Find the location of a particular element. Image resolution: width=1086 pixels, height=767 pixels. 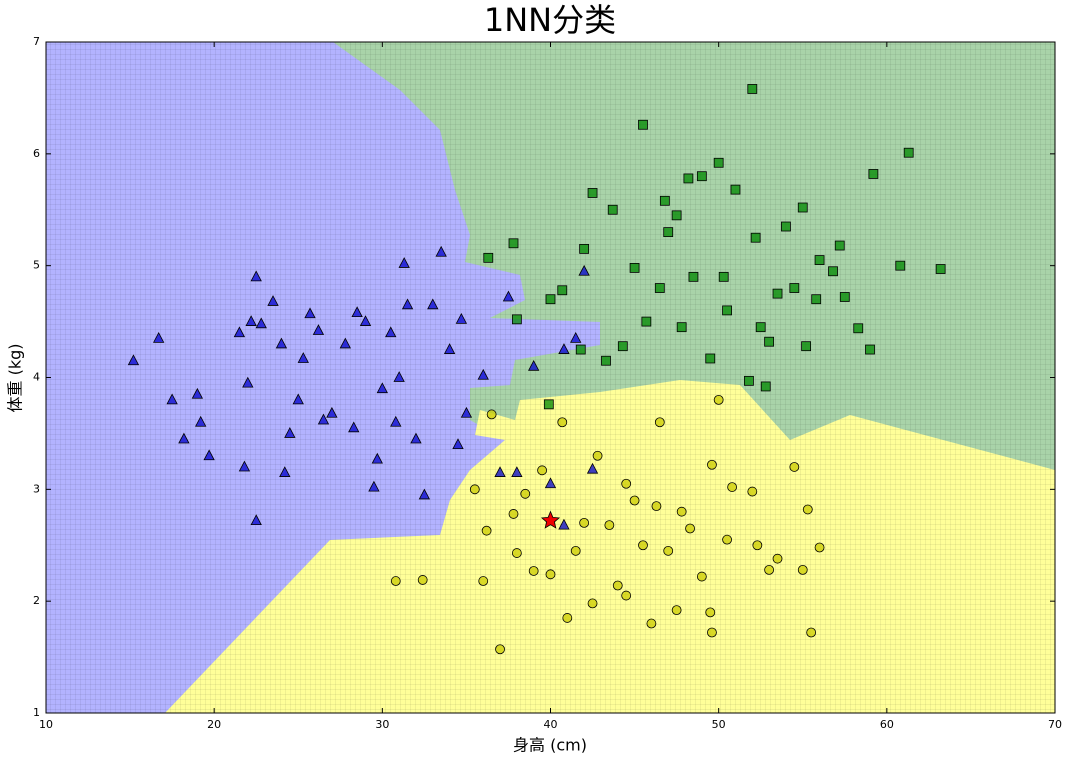

x-tick-label: 20 is located at coordinates (214, 724).